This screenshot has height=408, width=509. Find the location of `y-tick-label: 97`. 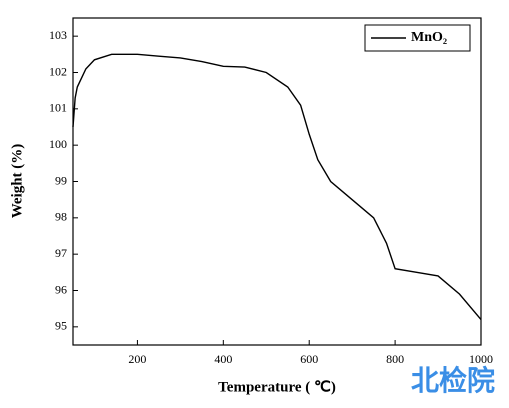

y-tick-label: 97 is located at coordinates (61, 253).